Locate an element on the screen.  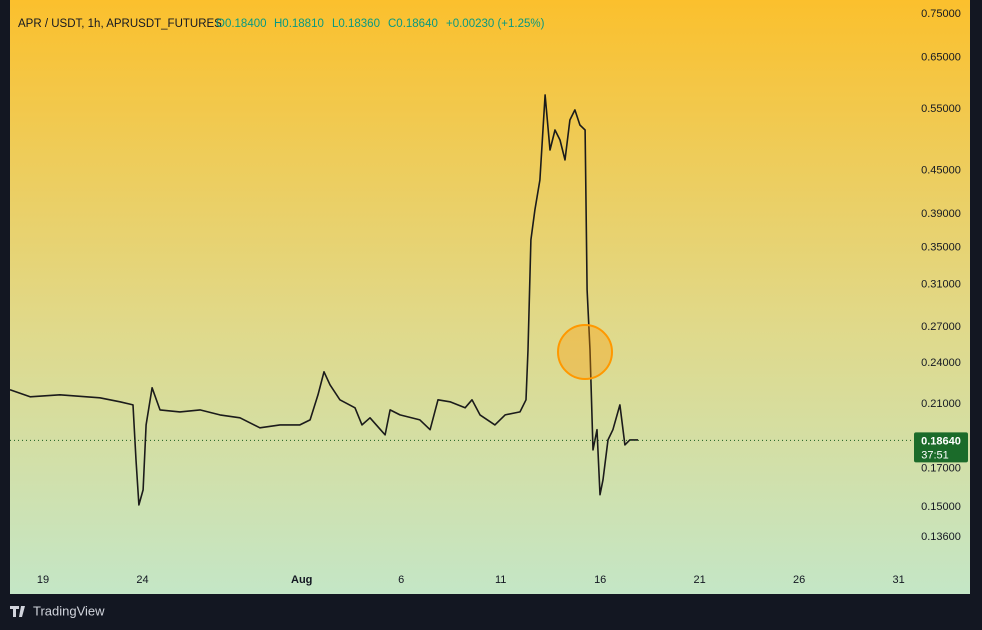
x-tick-label: 16 is located at coordinates (600, 580).